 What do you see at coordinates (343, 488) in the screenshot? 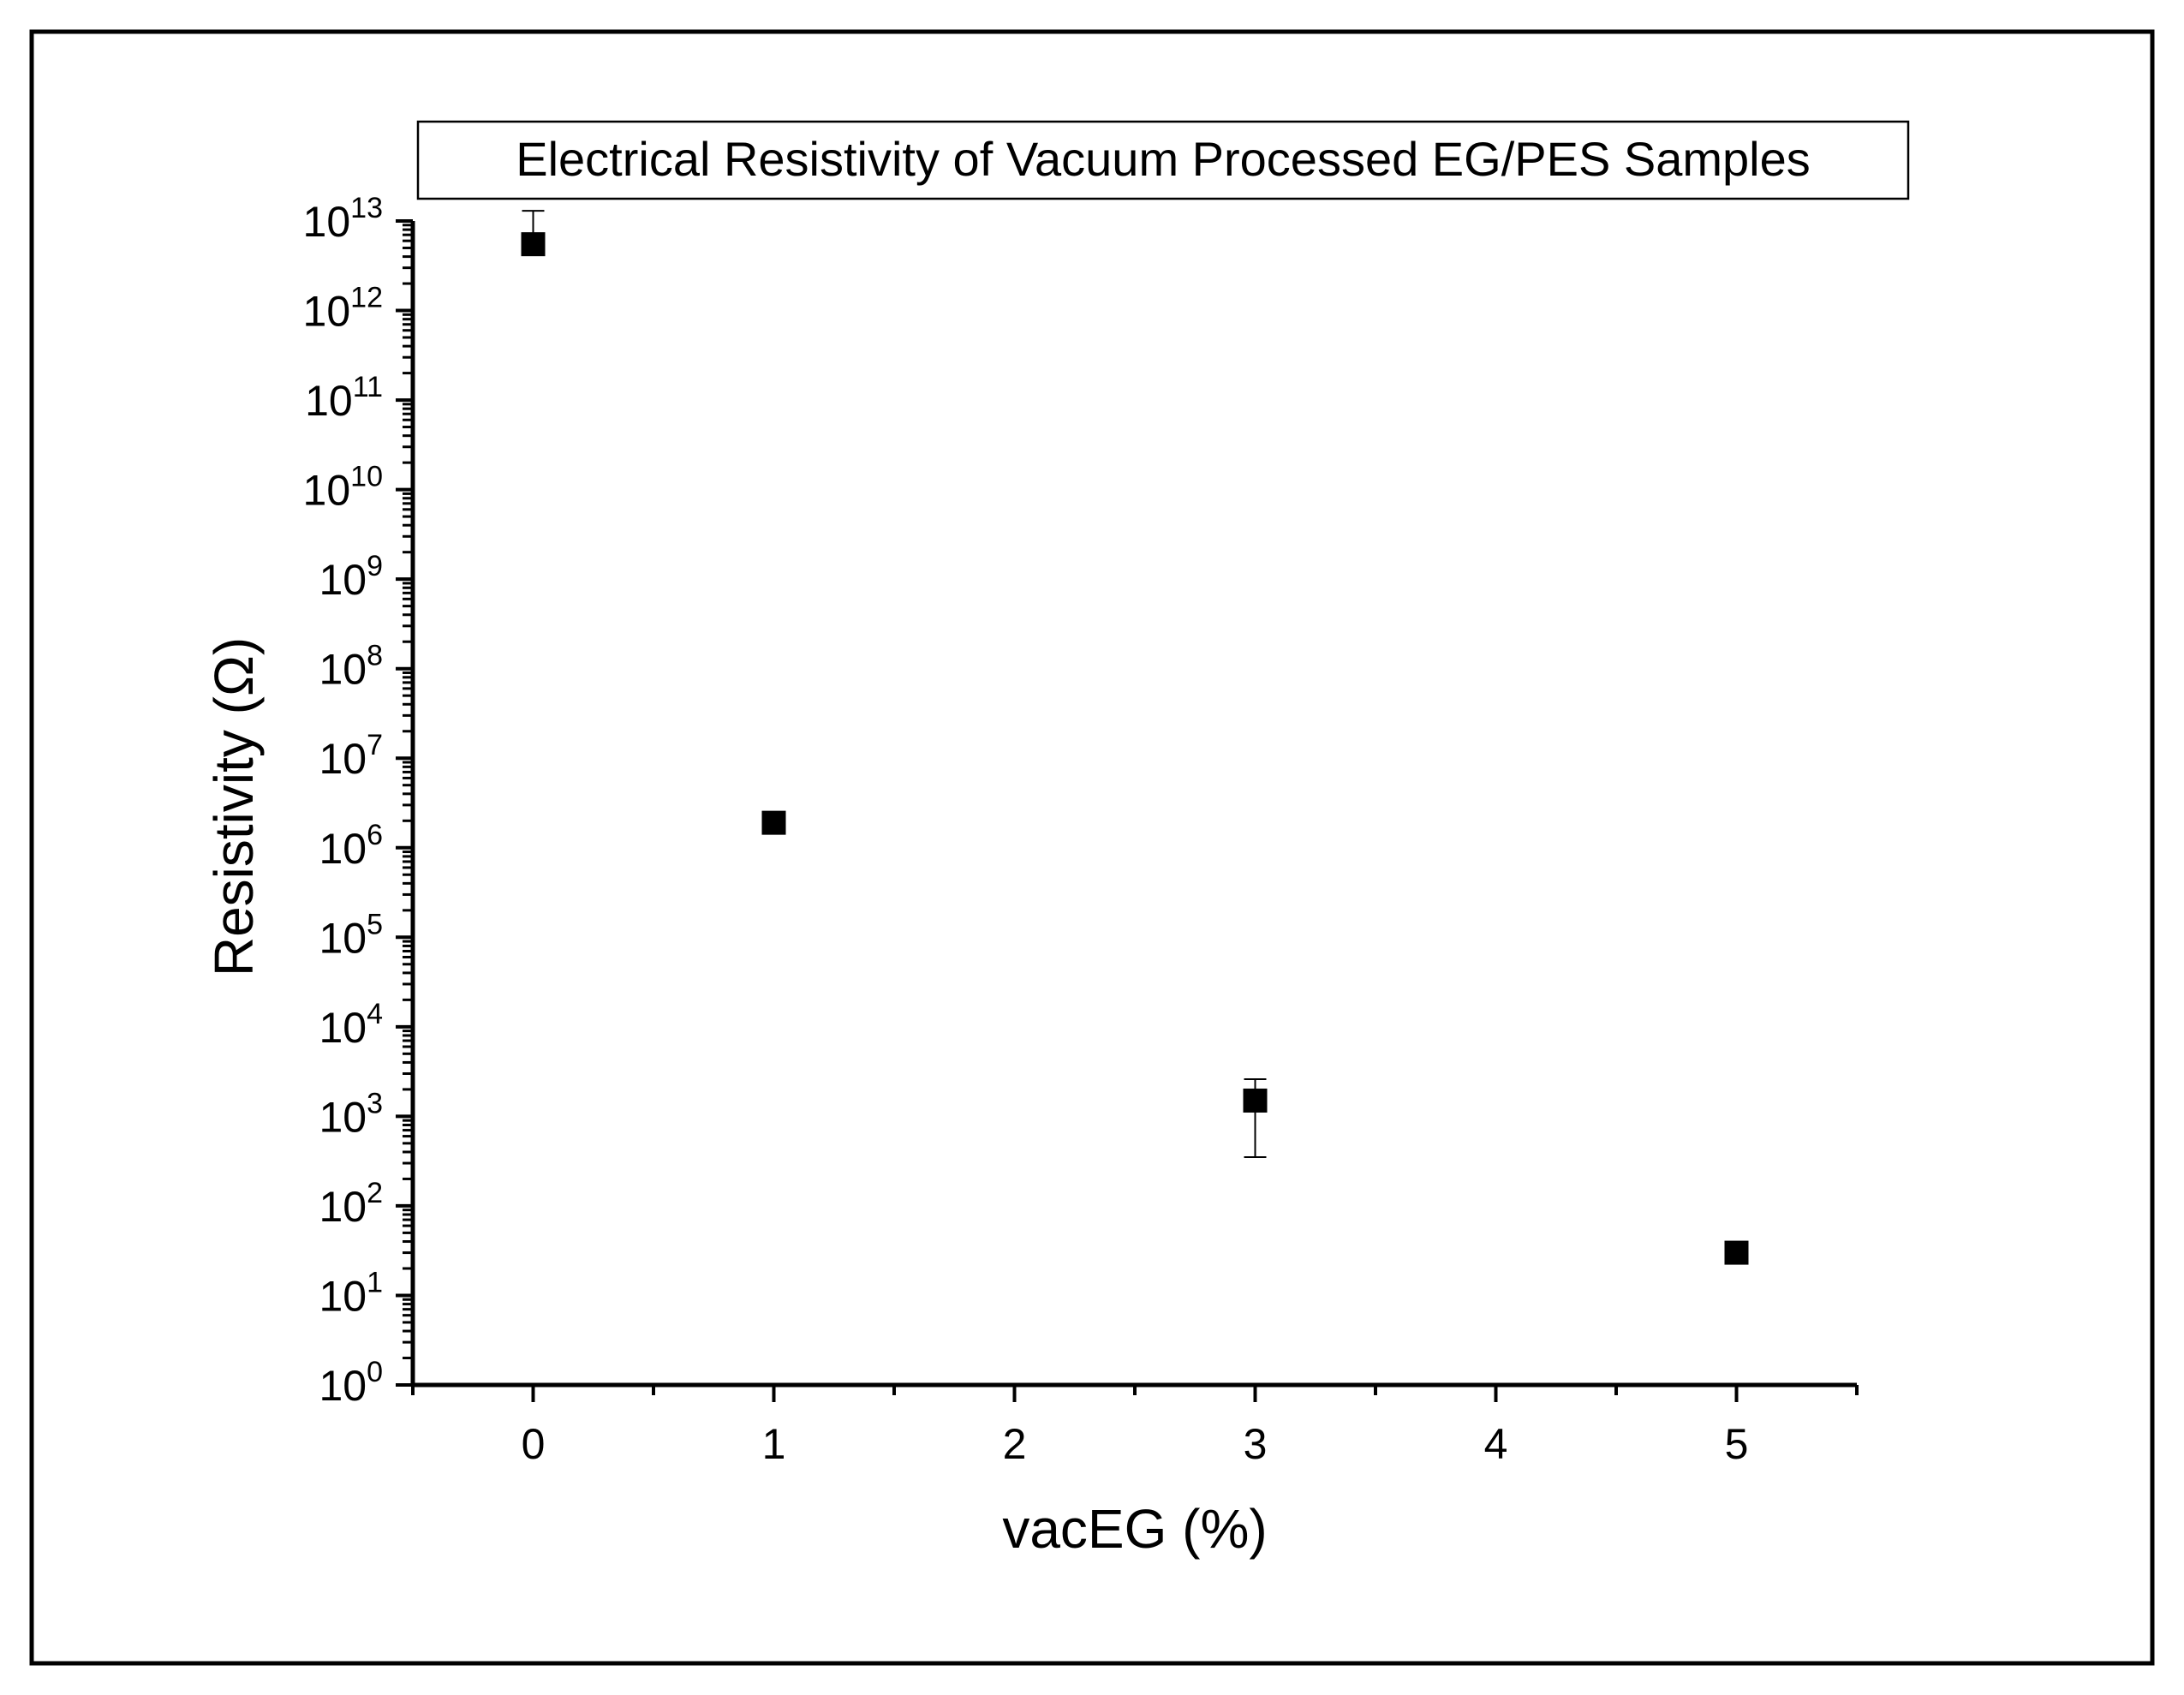
I see `y-tick-label: 10¹⁰` at bounding box center [343, 488].